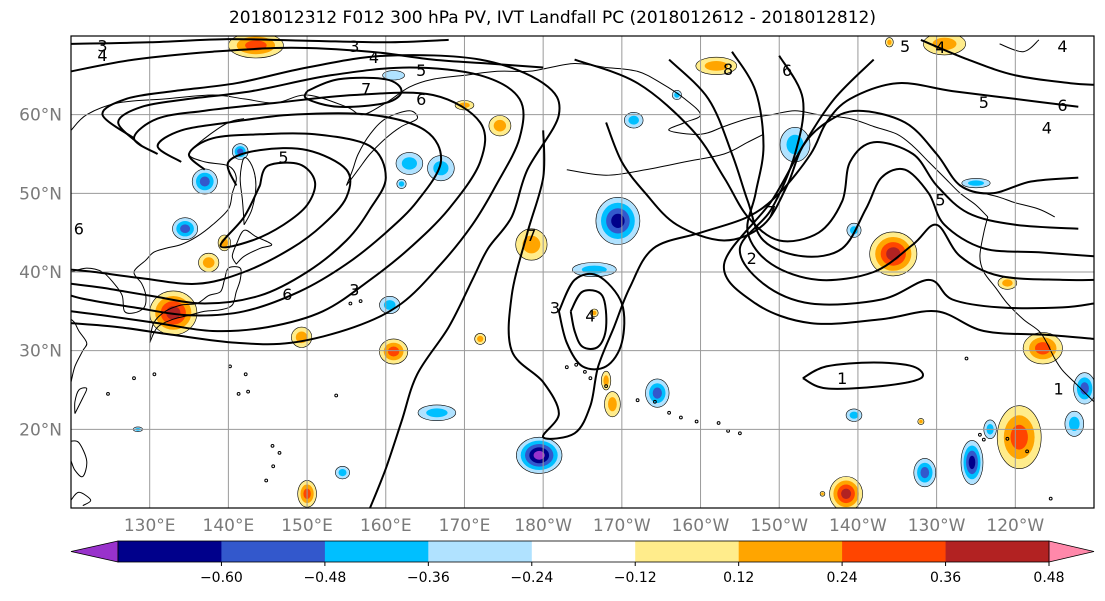  I want to click on latitude-tick-label: 40°N, so click(40, 273).